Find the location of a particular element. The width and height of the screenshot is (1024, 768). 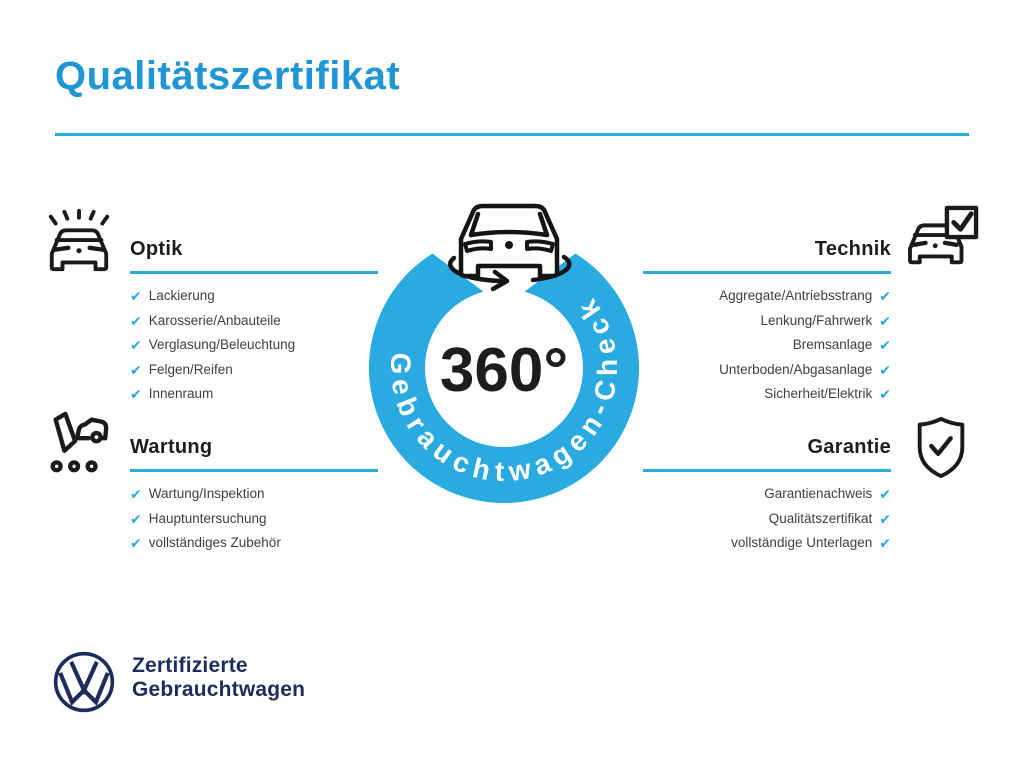

footer-claim: Zertifizierte Gebrauchtwagen is located at coordinates (218, 678).